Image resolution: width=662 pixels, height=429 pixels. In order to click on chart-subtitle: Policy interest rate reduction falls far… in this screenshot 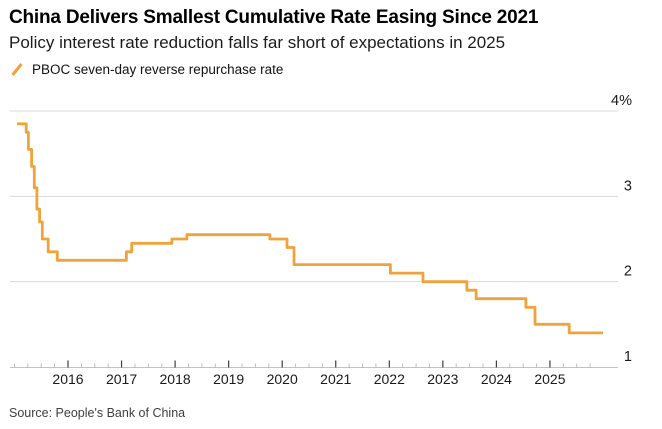, I will do `click(257, 42)`.